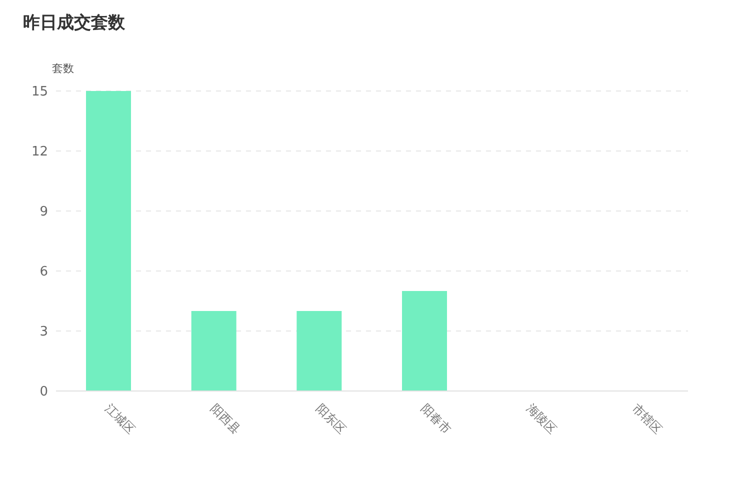  What do you see at coordinates (39, 92) in the screenshot?
I see `y-tick-label: 15` at bounding box center [39, 92].